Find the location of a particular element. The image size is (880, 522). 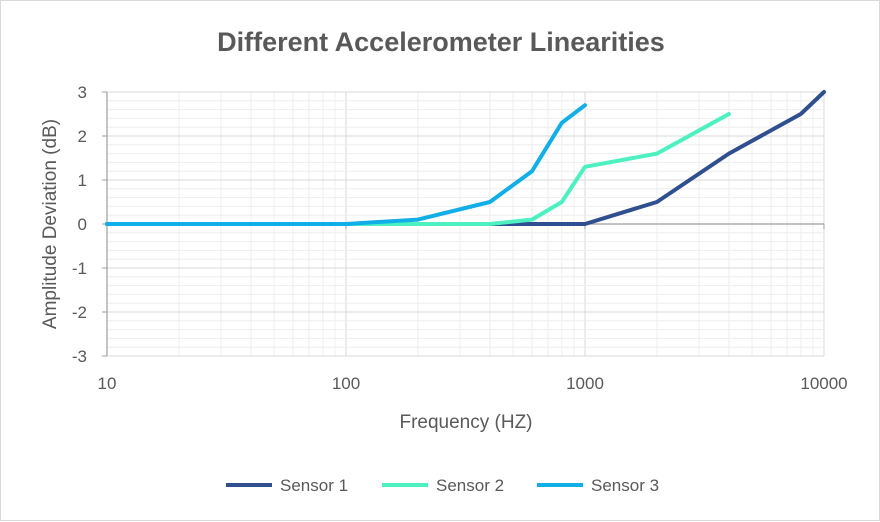

legend-item: Sensor 2 is located at coordinates (443, 485).